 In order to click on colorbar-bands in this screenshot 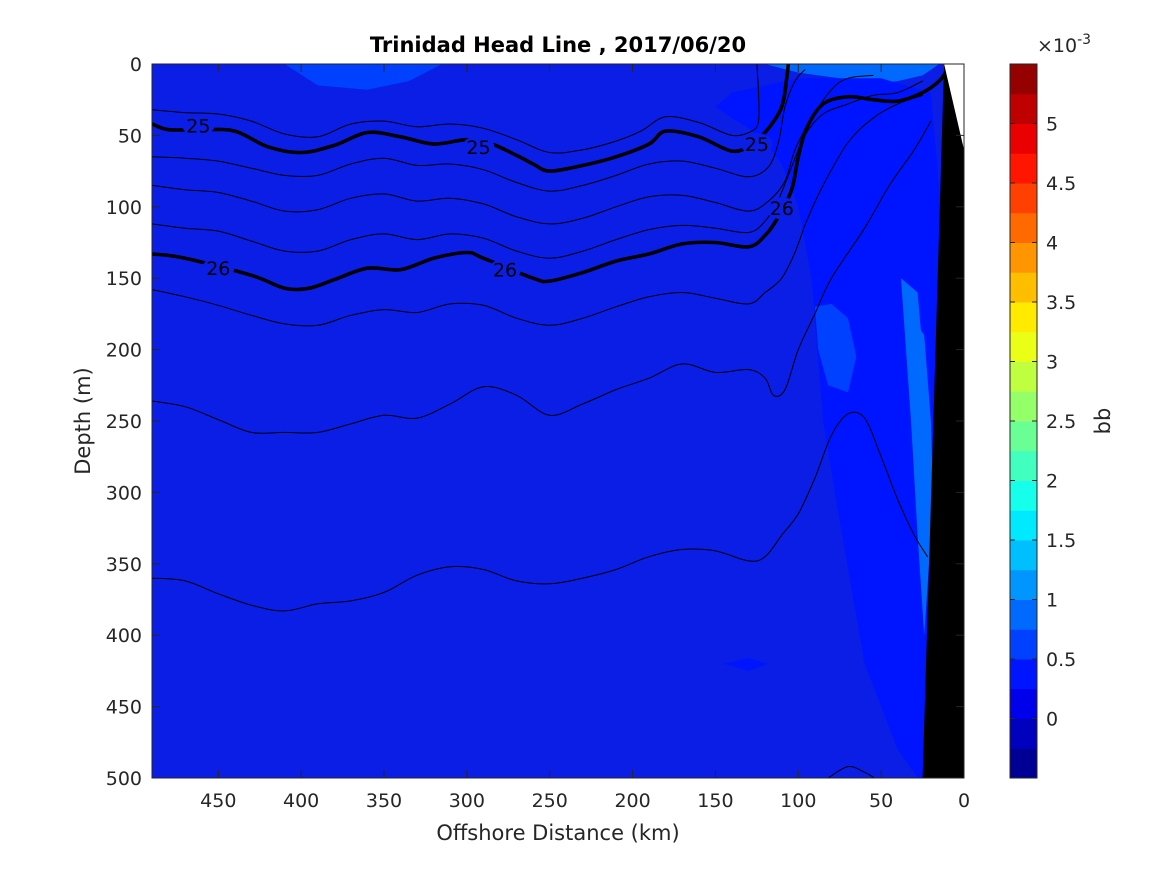, I will do `click(1023, 421)`.